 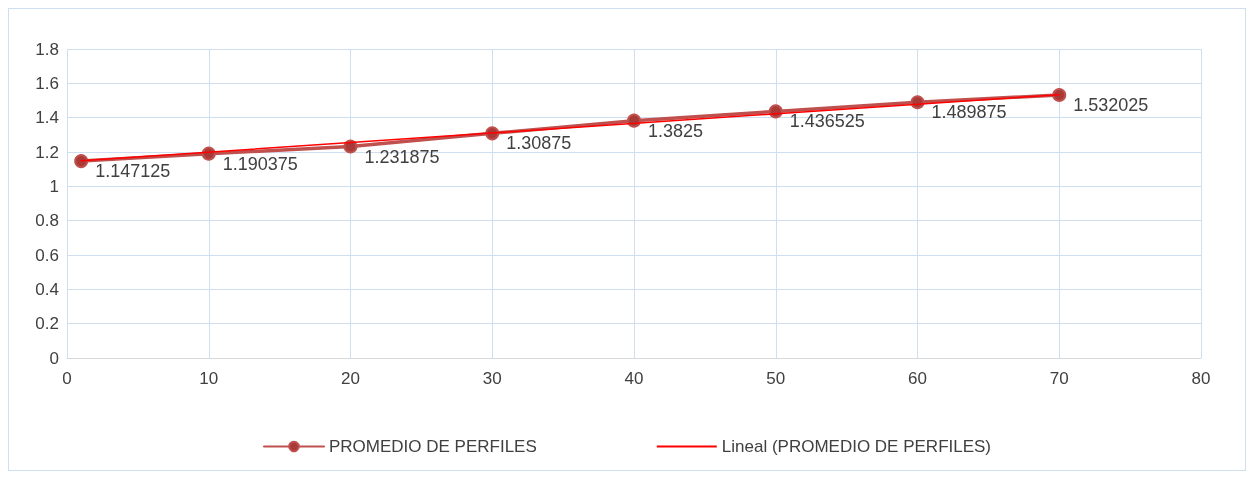 I want to click on y-tick-label: 0.4, so click(x=47, y=289).